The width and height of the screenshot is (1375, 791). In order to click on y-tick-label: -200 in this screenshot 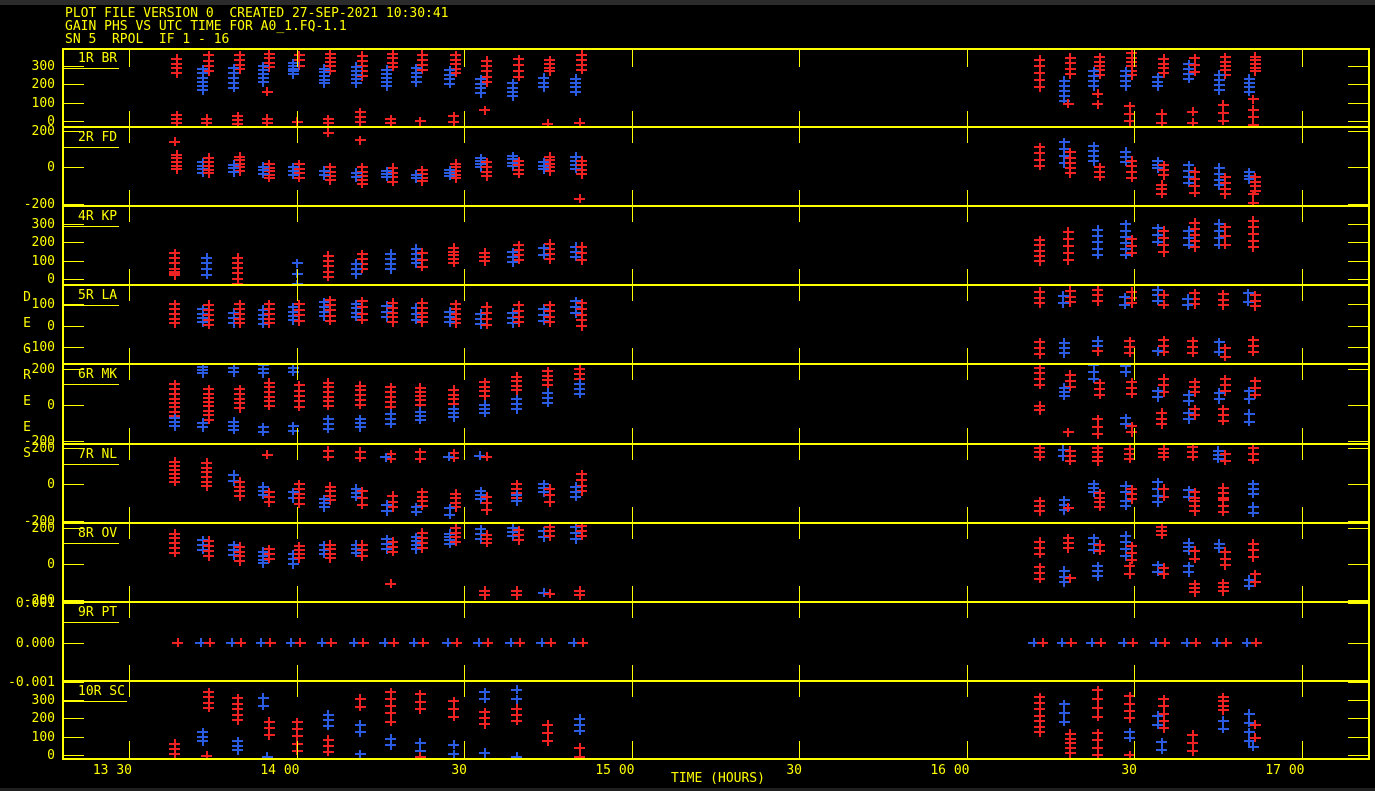, I will do `click(39, 205)`.